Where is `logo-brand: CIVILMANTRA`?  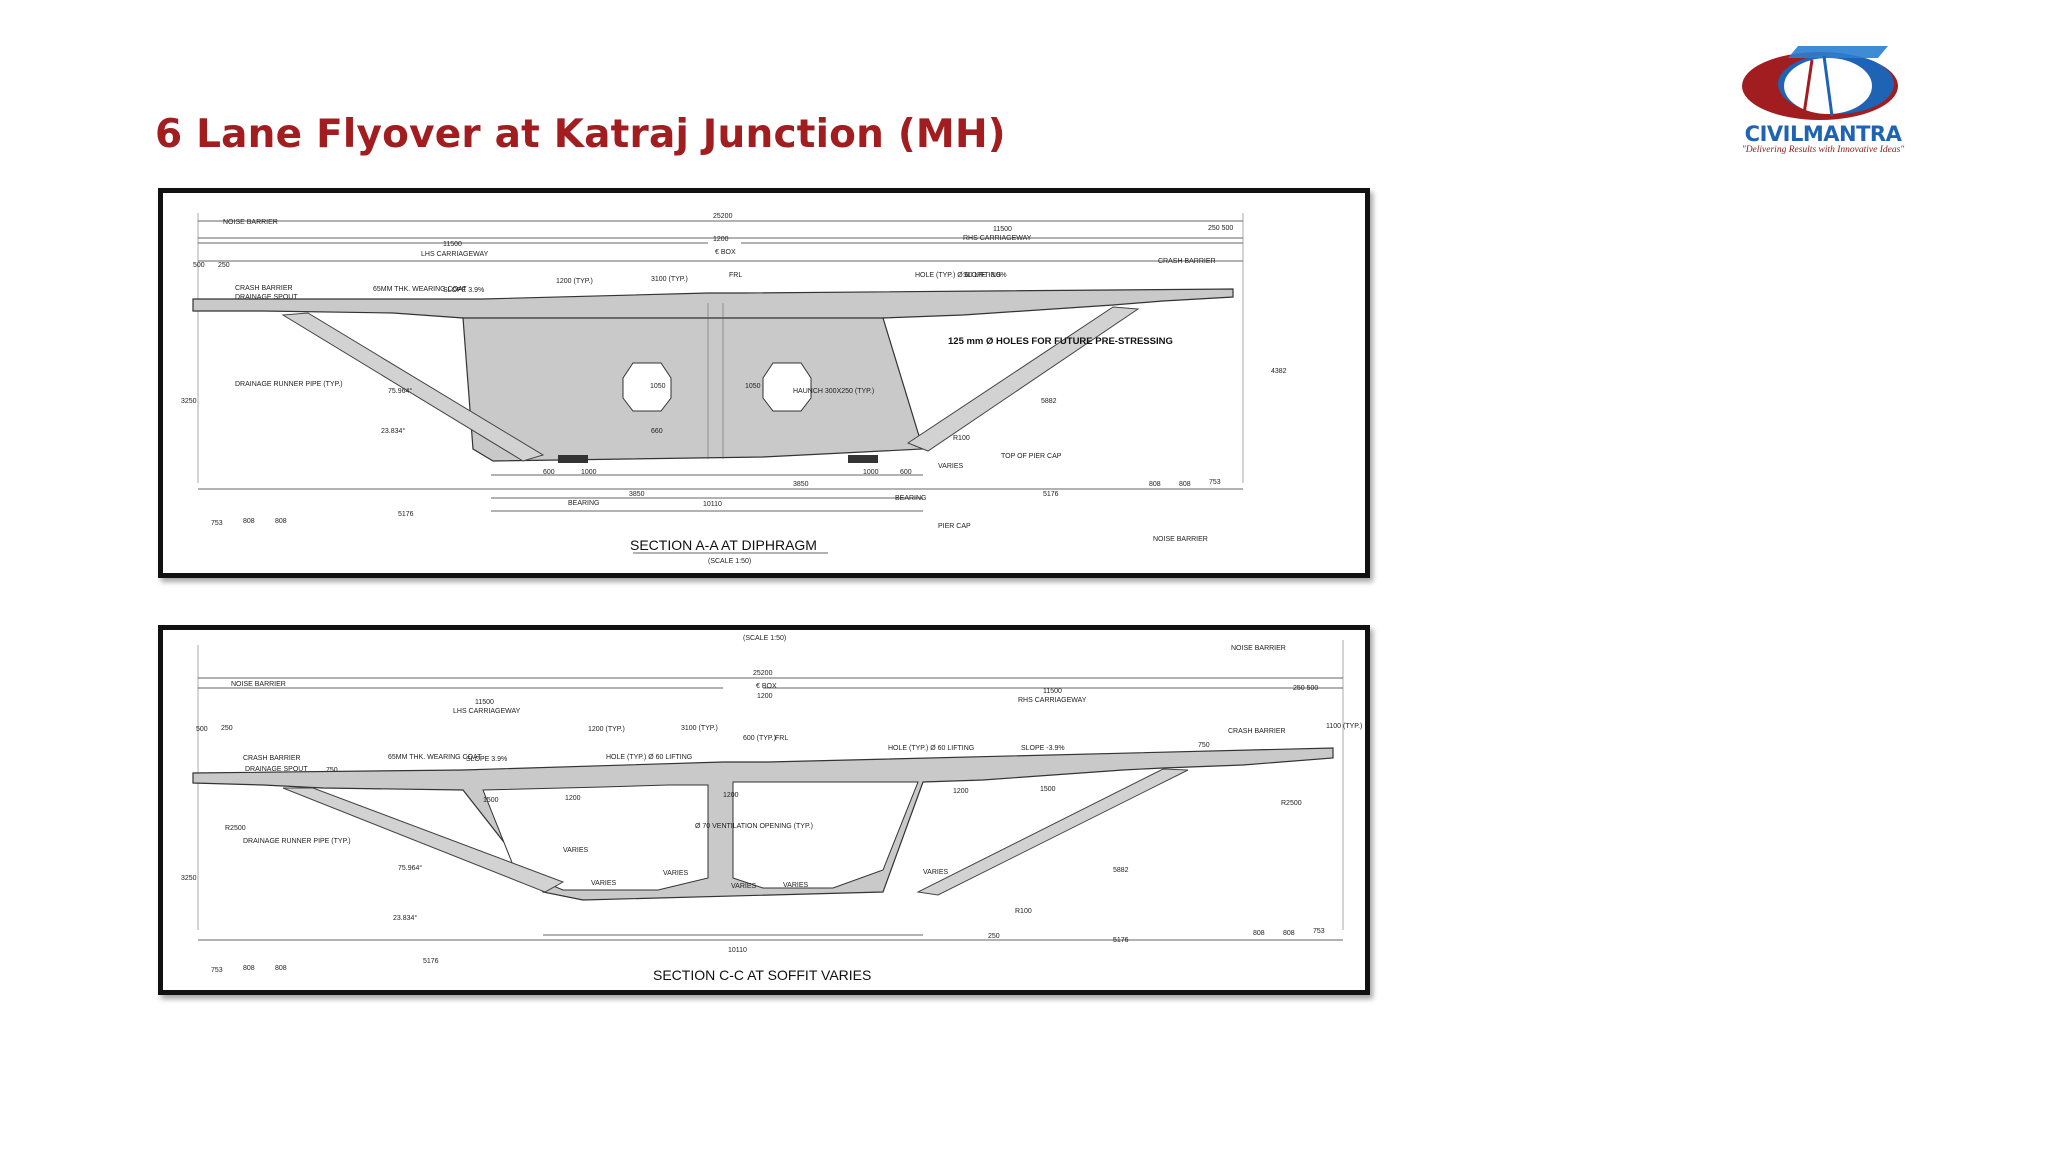
logo-brand: CIVILMANTRA is located at coordinates (1823, 134).